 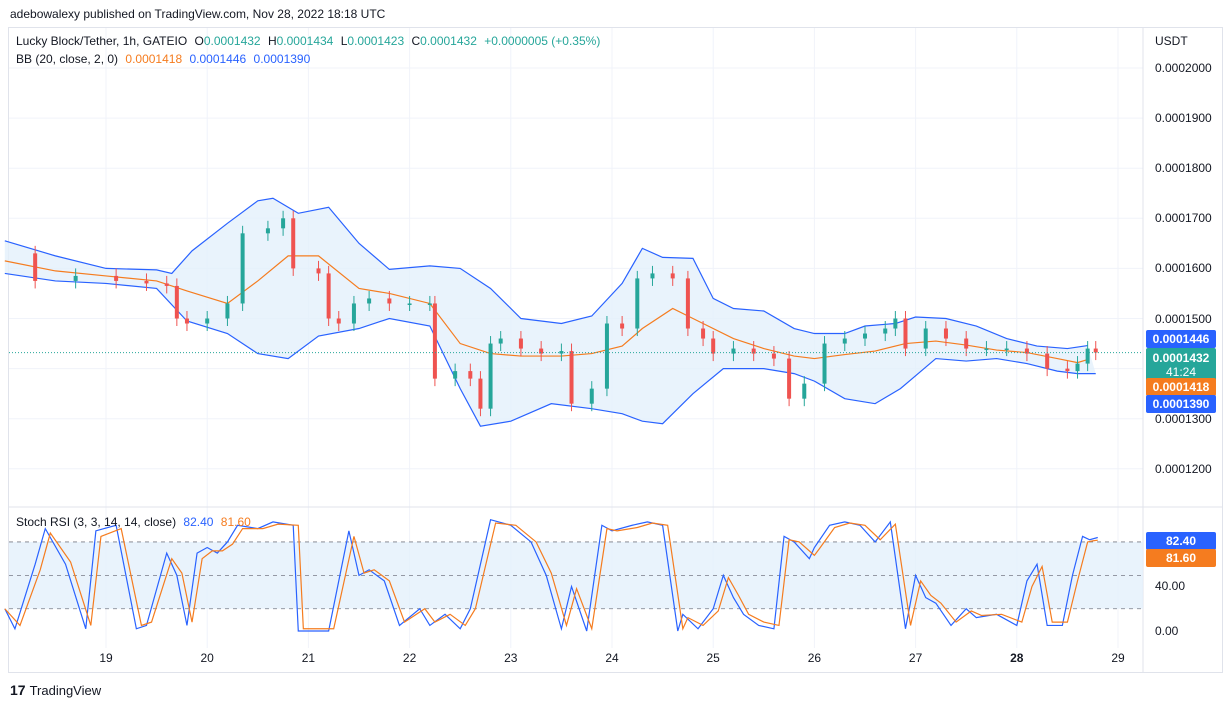 I want to click on close-label: C, so click(x=416, y=41).